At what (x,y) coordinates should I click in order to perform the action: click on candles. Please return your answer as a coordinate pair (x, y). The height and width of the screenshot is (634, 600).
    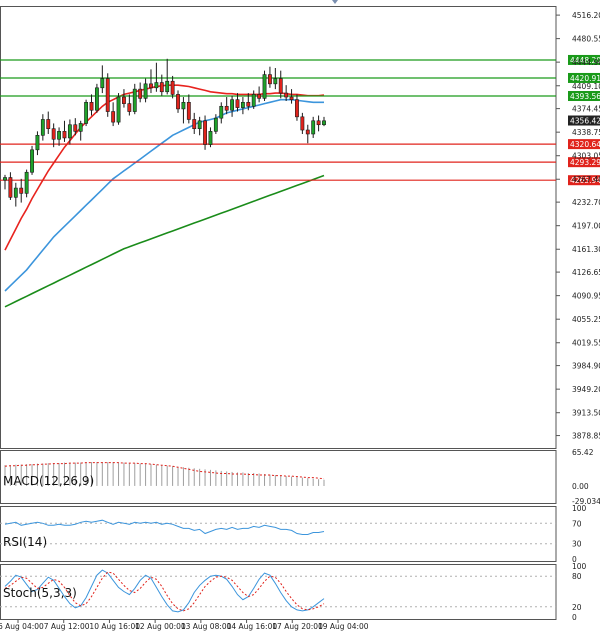
    Looking at the image, I should click on (164, 132).